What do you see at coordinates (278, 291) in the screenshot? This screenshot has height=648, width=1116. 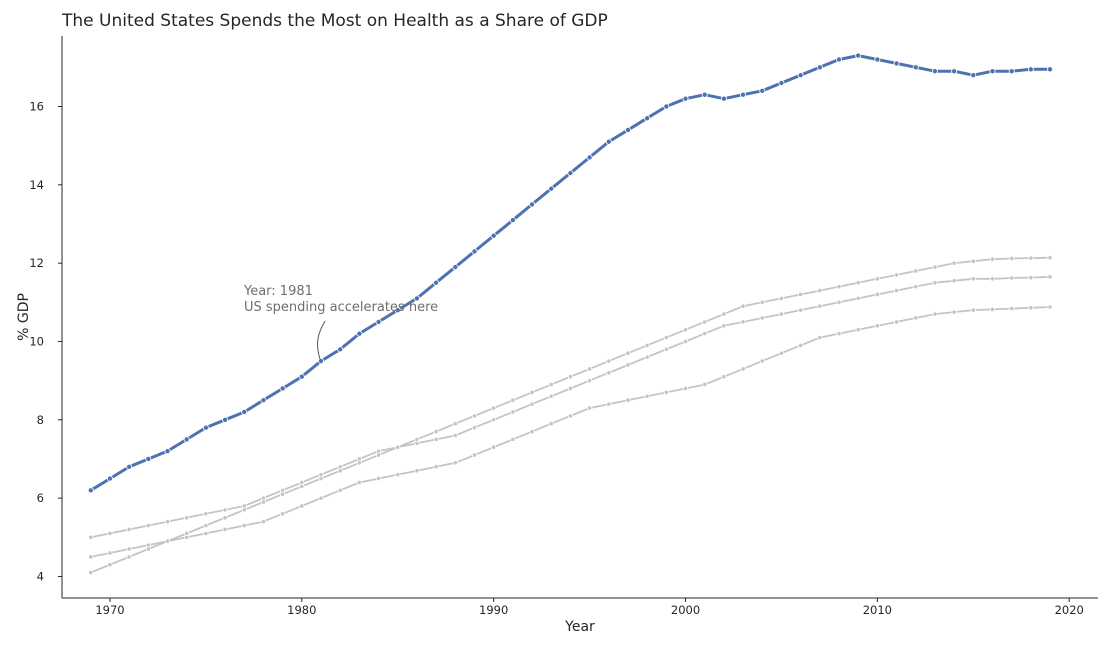 I see `annotation-line-1: Year: 1981` at bounding box center [278, 291].